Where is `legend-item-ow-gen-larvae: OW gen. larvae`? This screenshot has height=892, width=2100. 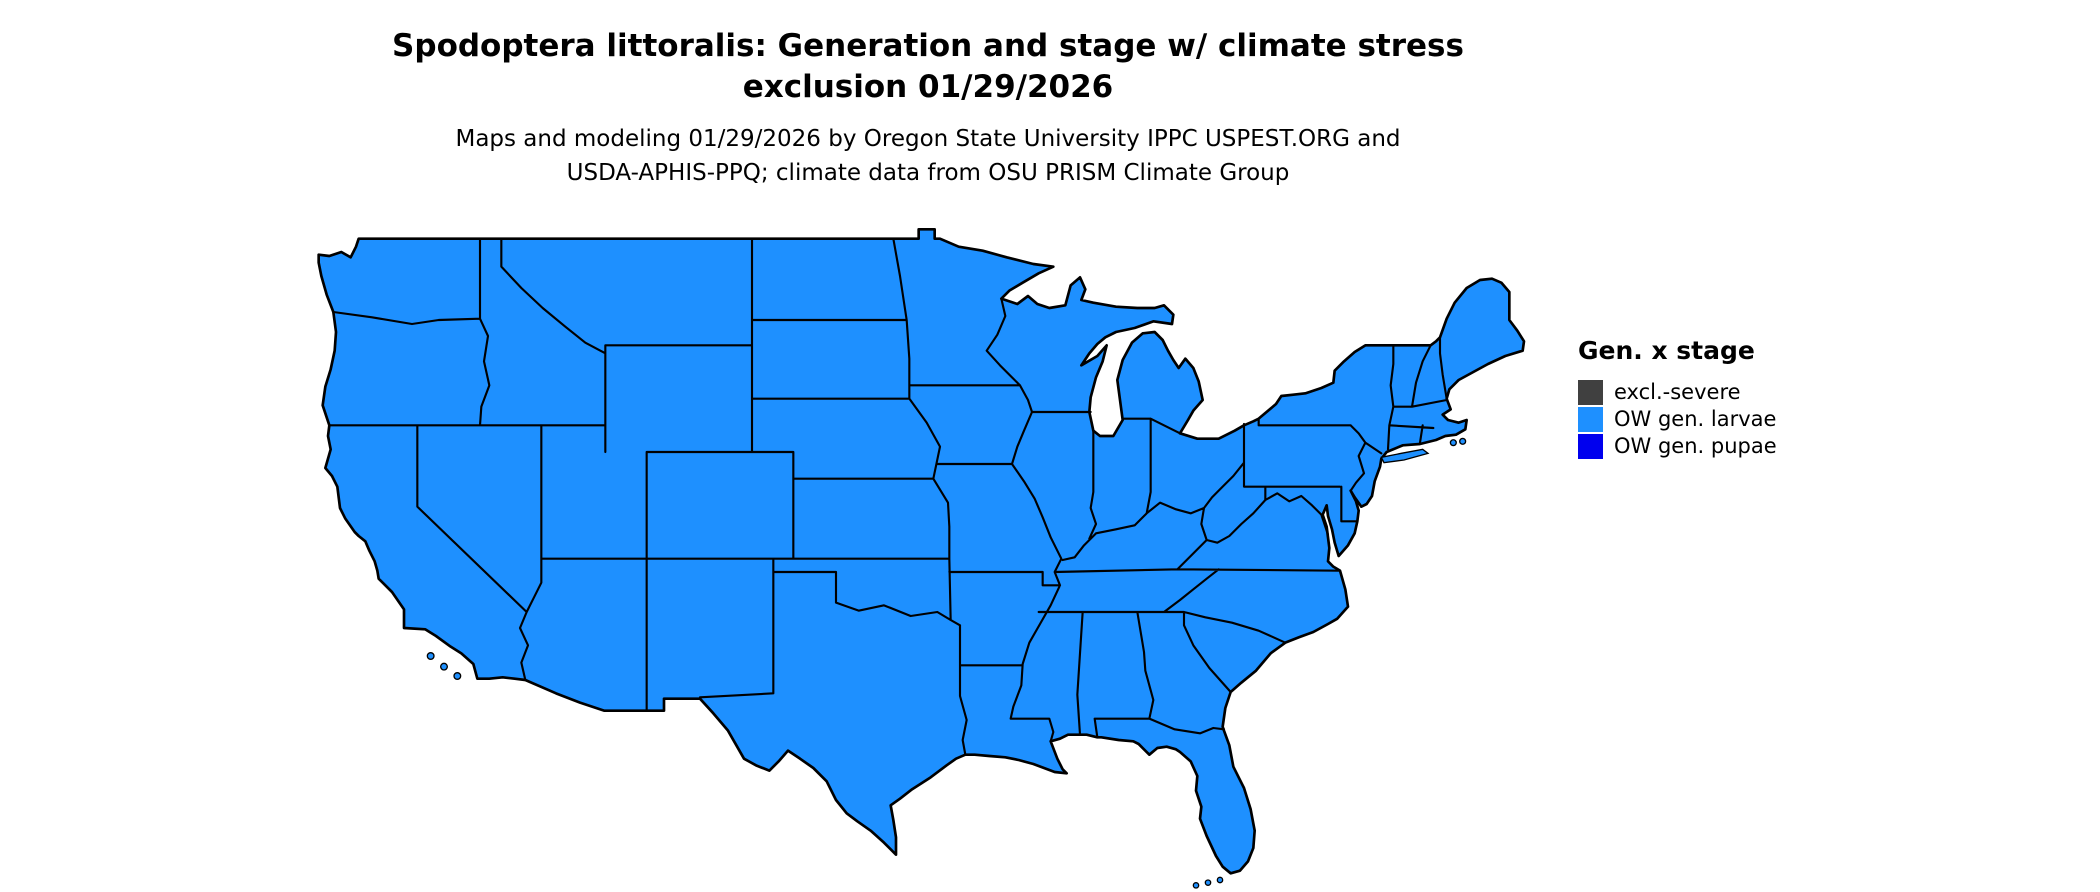
legend-item-ow-gen-larvae: OW gen. larvae is located at coordinates (1677, 419).